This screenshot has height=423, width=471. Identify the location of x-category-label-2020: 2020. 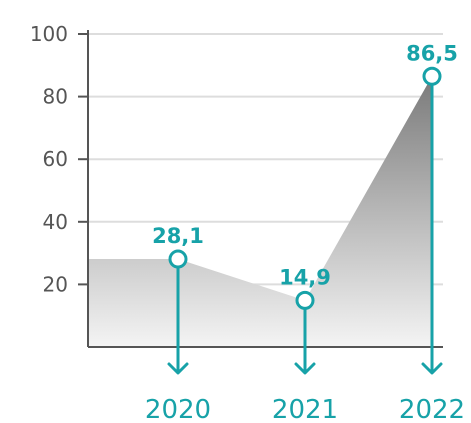
(178, 409).